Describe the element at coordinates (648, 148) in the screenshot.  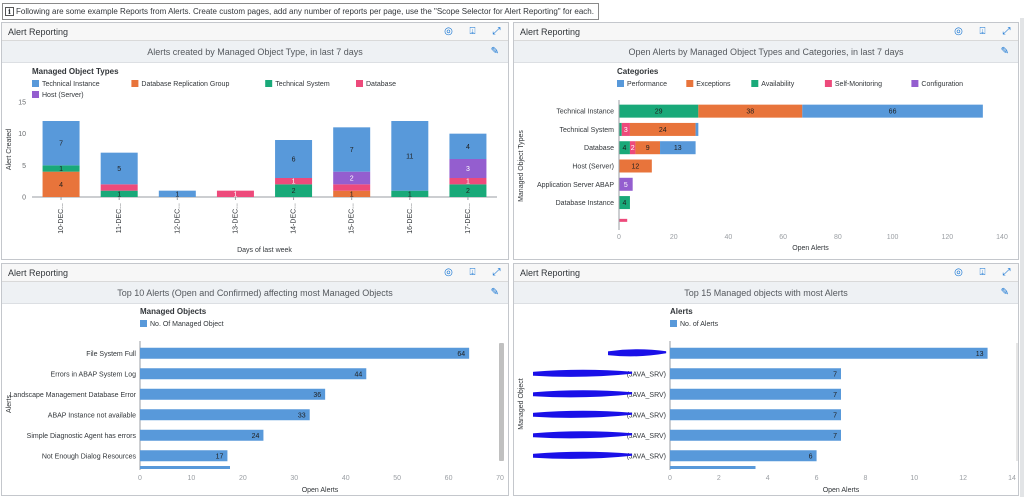
I see `bar-data-label: 9` at that location.